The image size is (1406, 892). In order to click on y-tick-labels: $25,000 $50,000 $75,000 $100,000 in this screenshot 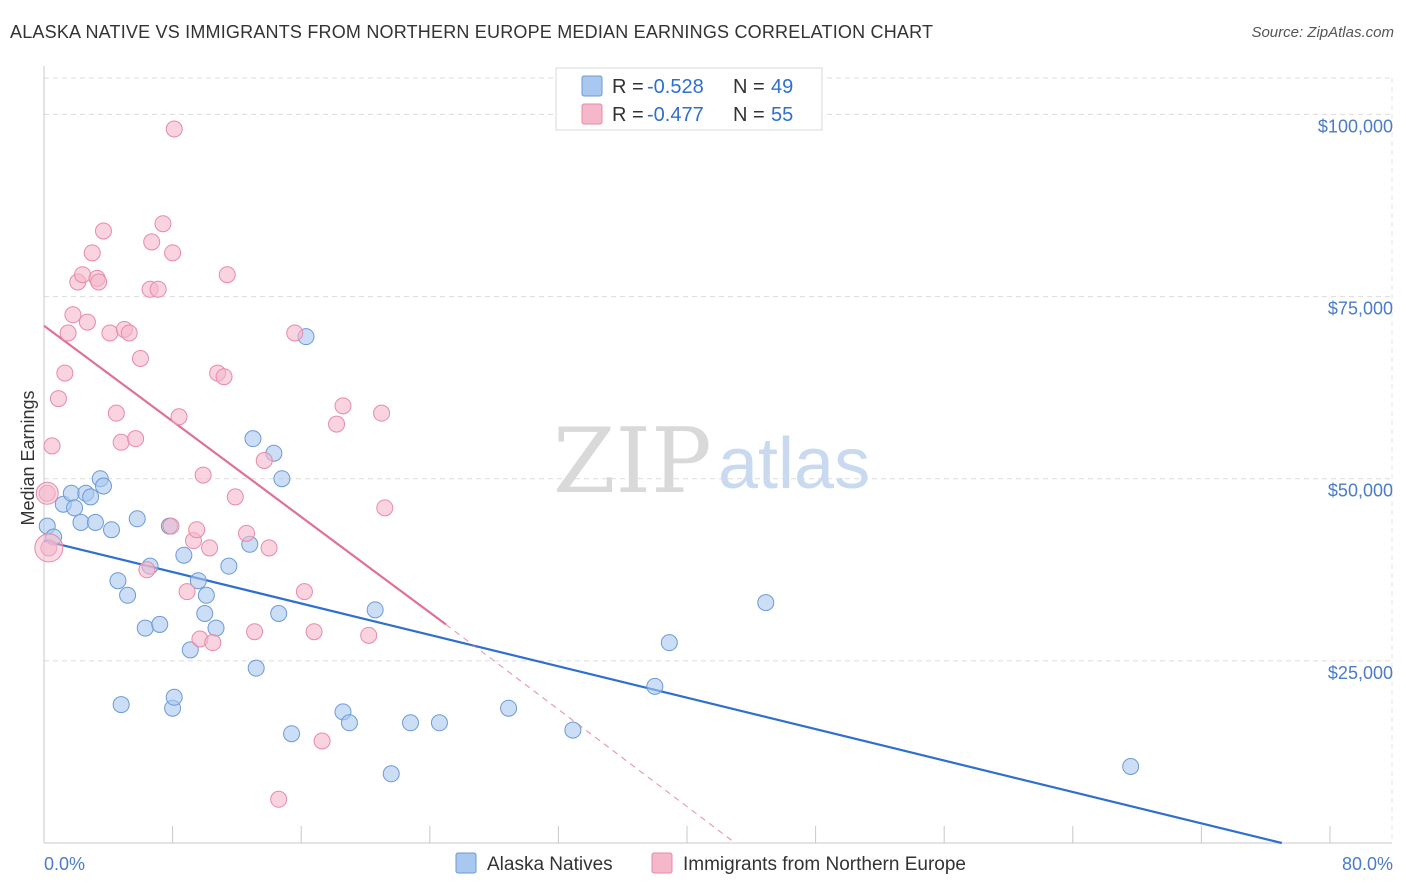, I will do `click(1355, 399)`.